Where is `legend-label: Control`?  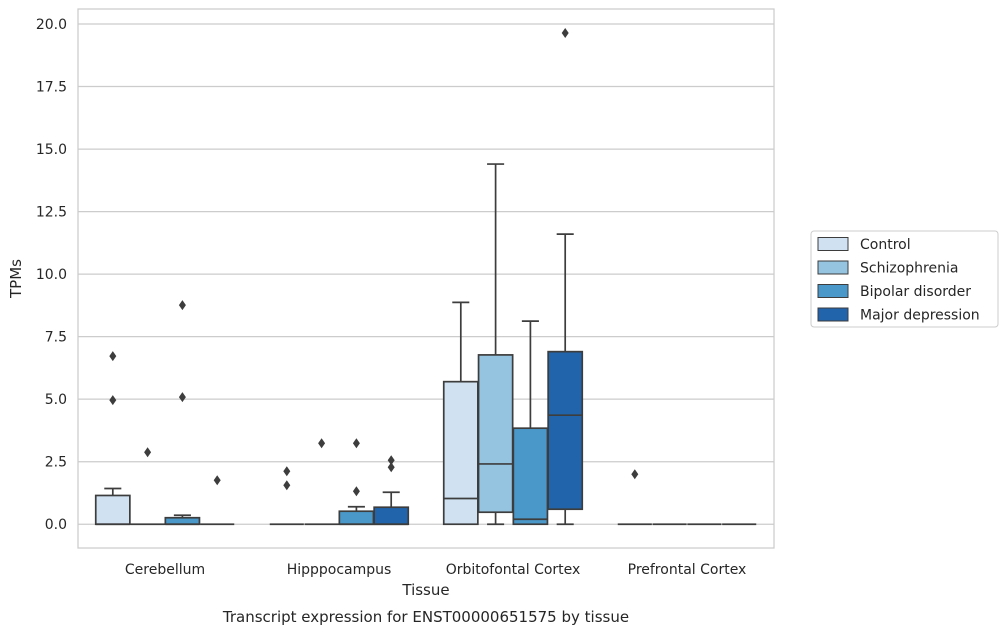 legend-label: Control is located at coordinates (885, 245).